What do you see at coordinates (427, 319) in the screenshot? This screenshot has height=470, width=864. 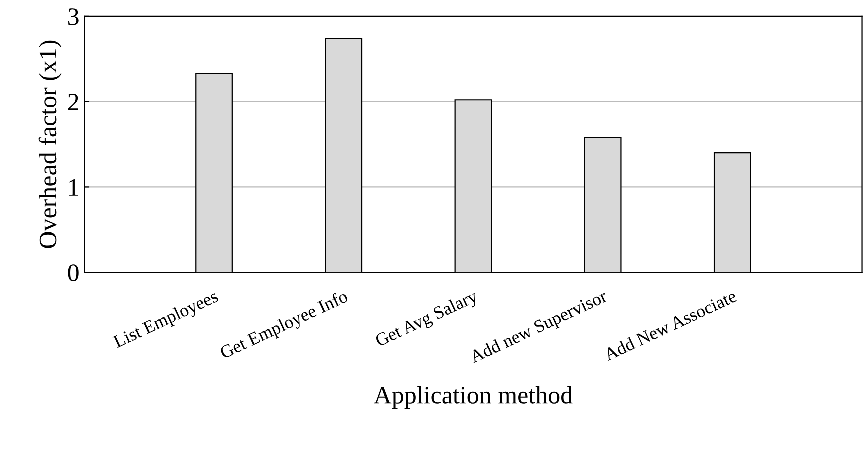 I see `x-tick-label: Get Avg Salary` at bounding box center [427, 319].